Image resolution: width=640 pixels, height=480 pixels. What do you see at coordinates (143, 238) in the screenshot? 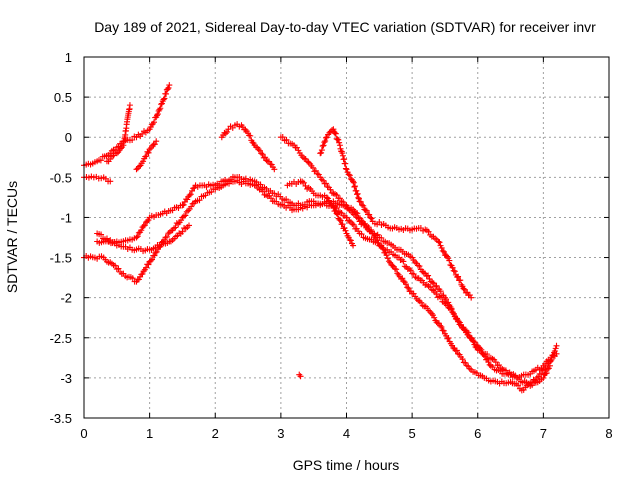
I see `series-track-g` at bounding box center [143, 238].